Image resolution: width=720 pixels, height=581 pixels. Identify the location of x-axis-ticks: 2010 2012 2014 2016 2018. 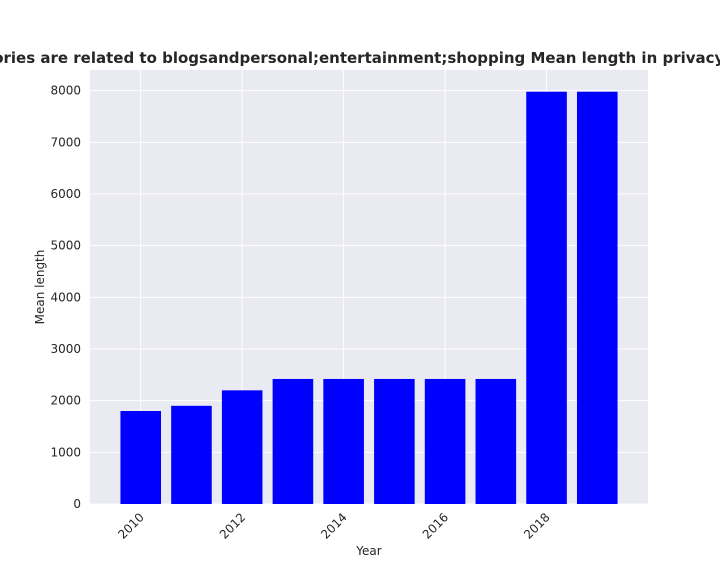
(333, 525).